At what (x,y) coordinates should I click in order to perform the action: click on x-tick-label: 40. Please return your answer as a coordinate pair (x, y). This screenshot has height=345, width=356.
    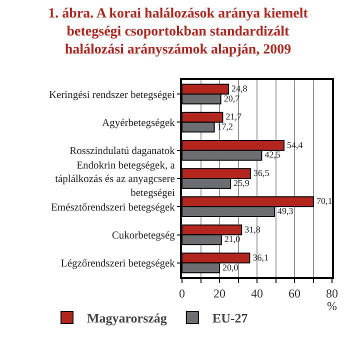
    Looking at the image, I should click on (257, 293).